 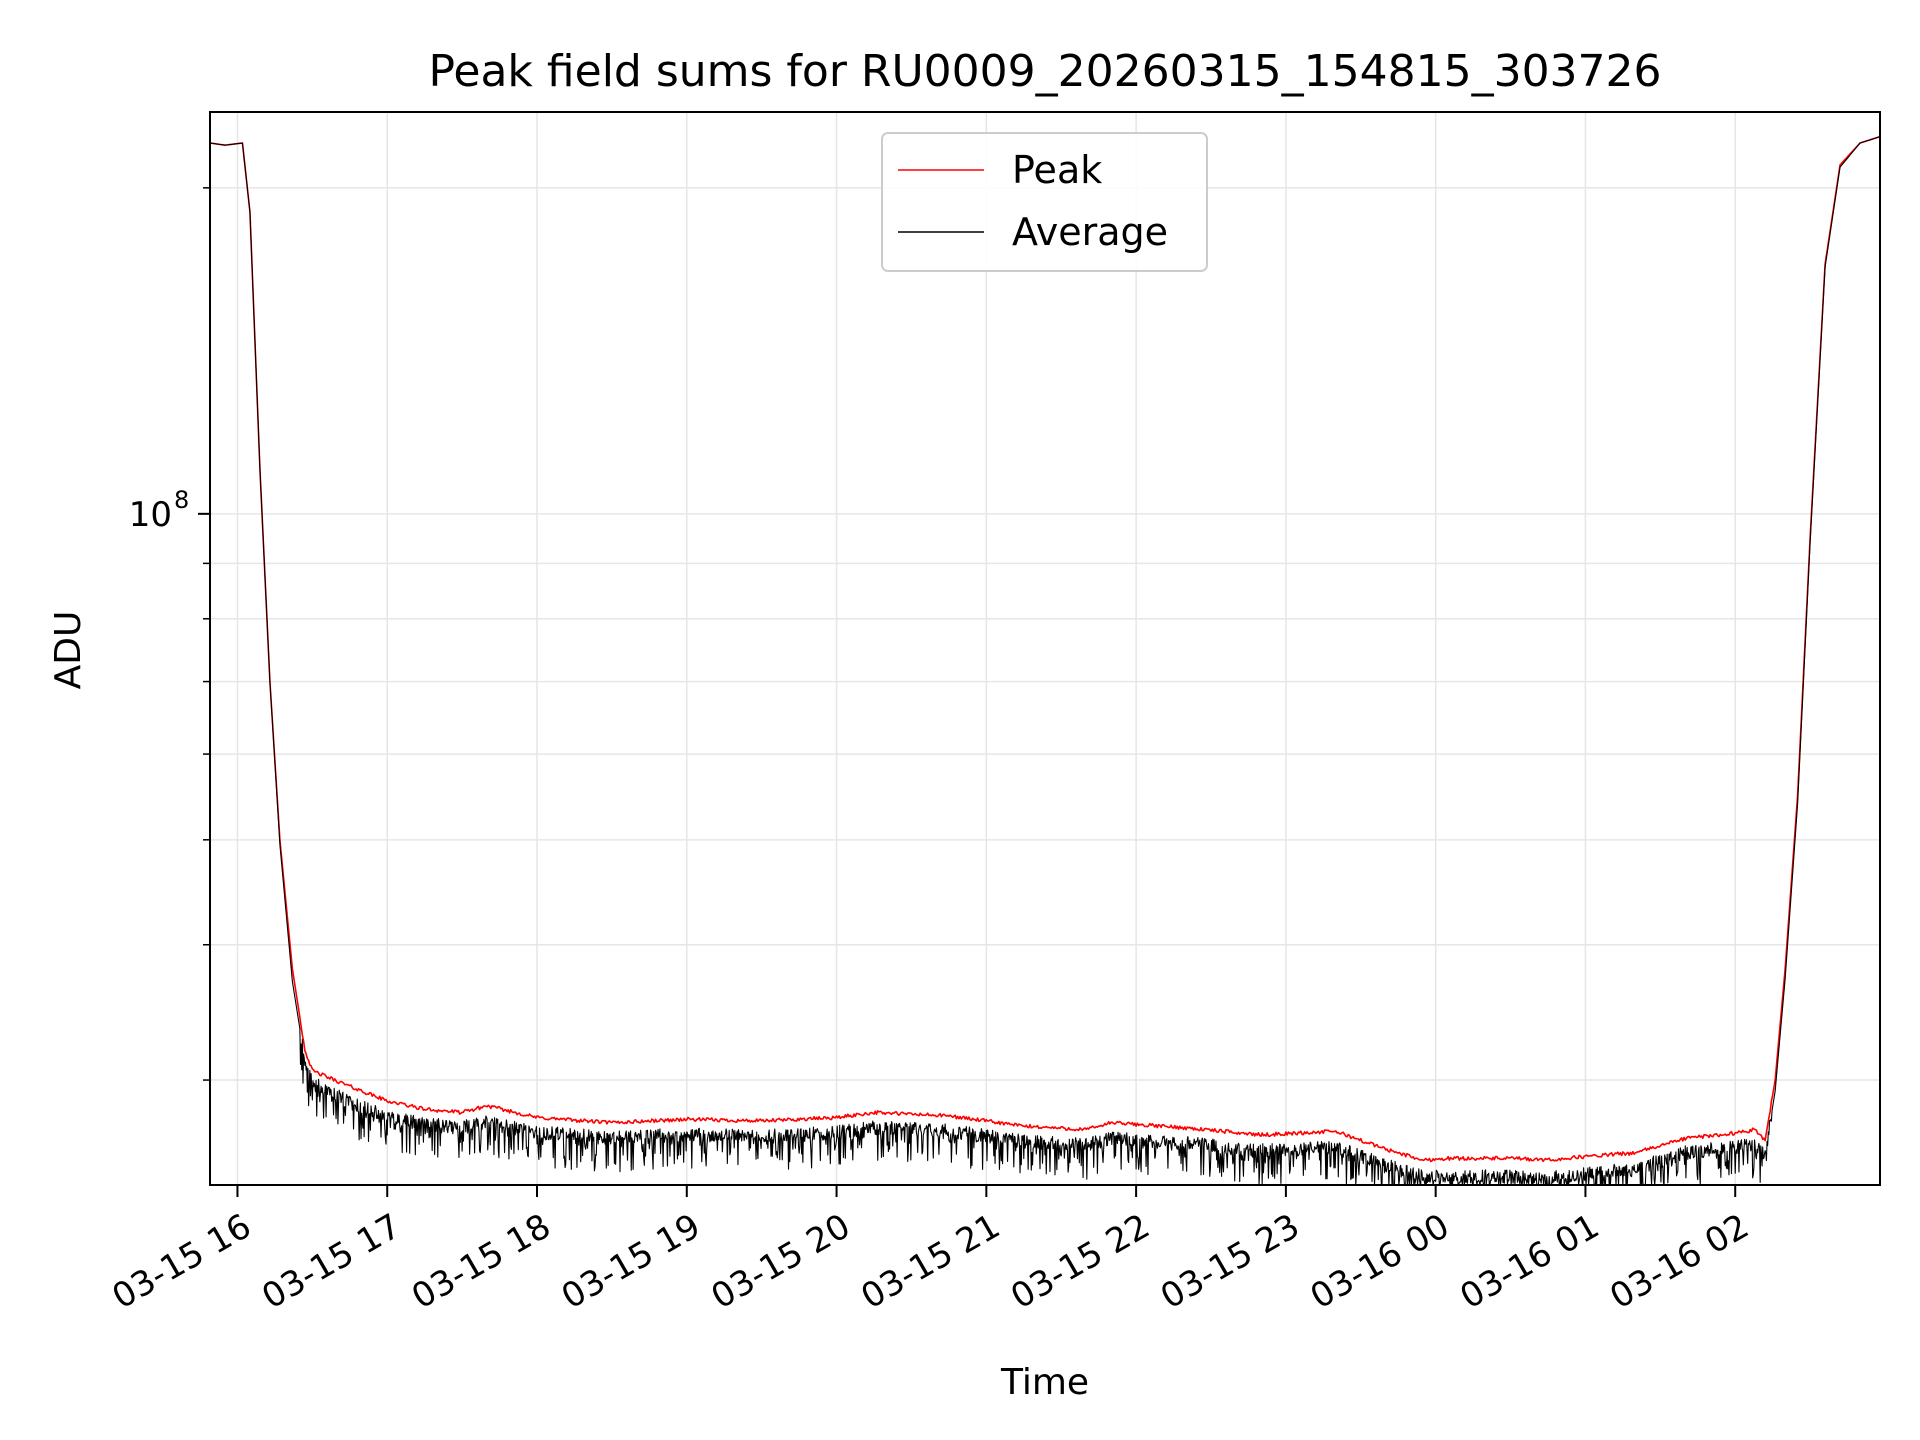 What do you see at coordinates (1090, 232) in the screenshot?
I see `legend-label-average: Average` at bounding box center [1090, 232].